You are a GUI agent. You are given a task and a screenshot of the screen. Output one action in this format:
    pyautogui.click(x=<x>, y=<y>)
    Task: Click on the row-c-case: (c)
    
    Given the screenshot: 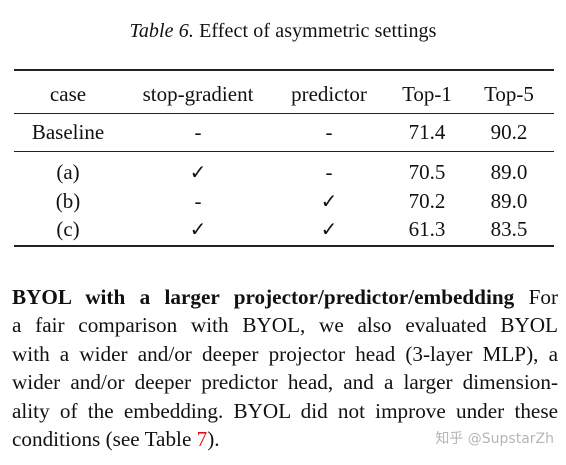 What is the action you would take?
    pyautogui.click(x=68, y=229)
    